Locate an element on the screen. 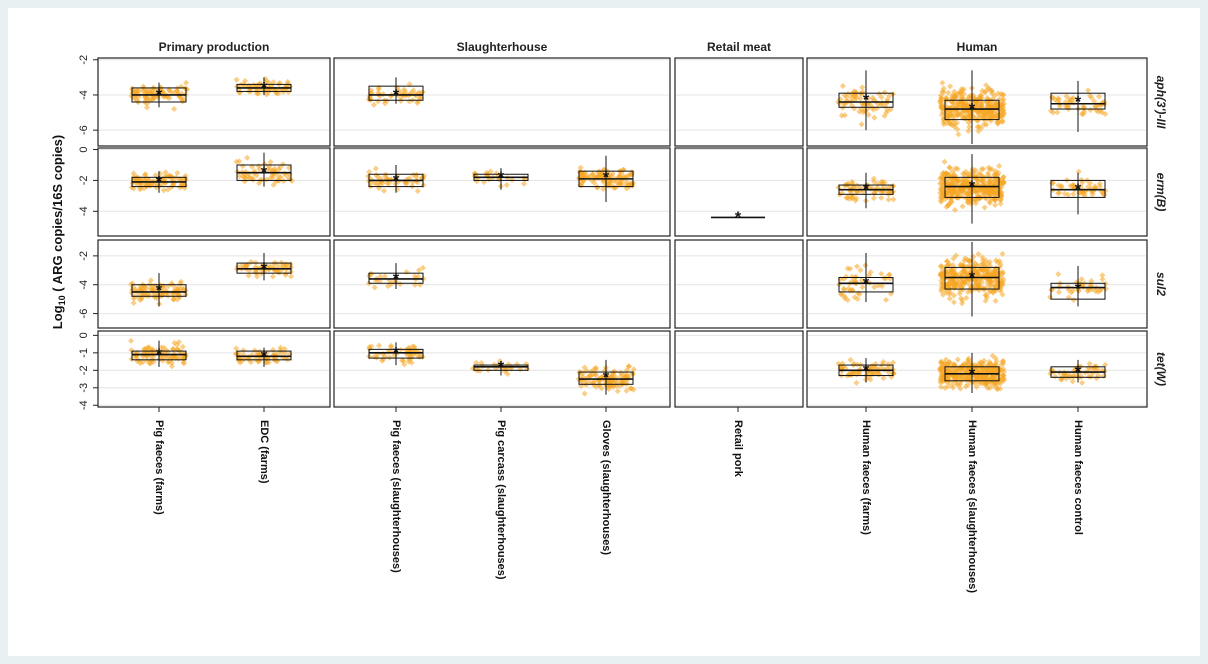 Image resolution: width=1208 pixels, height=664 pixels. category-label: Human faeces control is located at coordinates (1078, 477).